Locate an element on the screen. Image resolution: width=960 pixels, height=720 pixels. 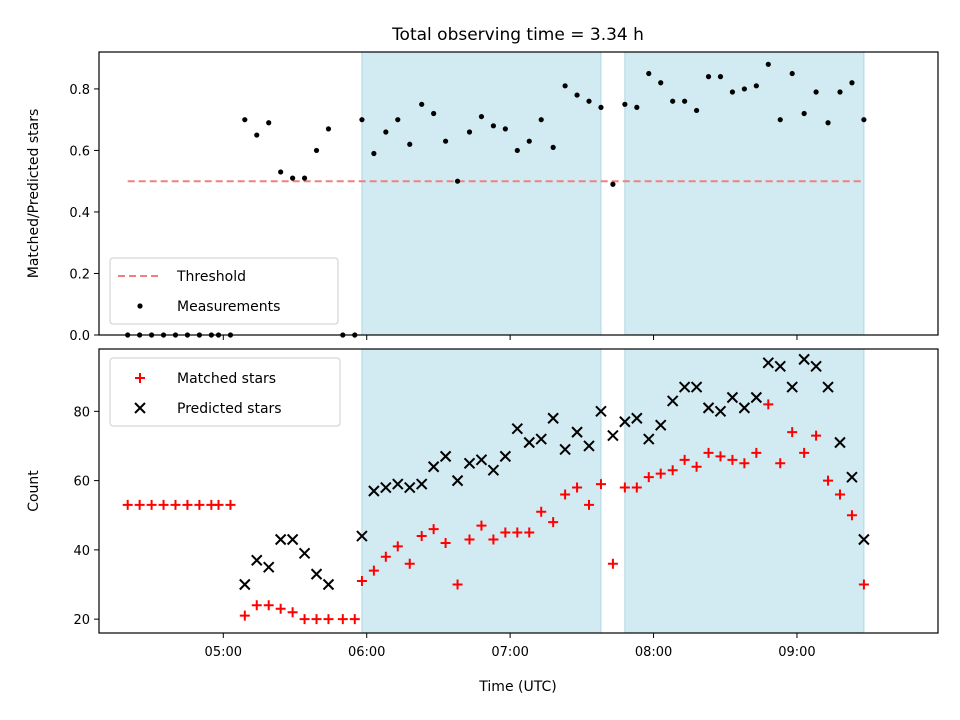
y-tick-label: 0.0 is located at coordinates (79, 336).